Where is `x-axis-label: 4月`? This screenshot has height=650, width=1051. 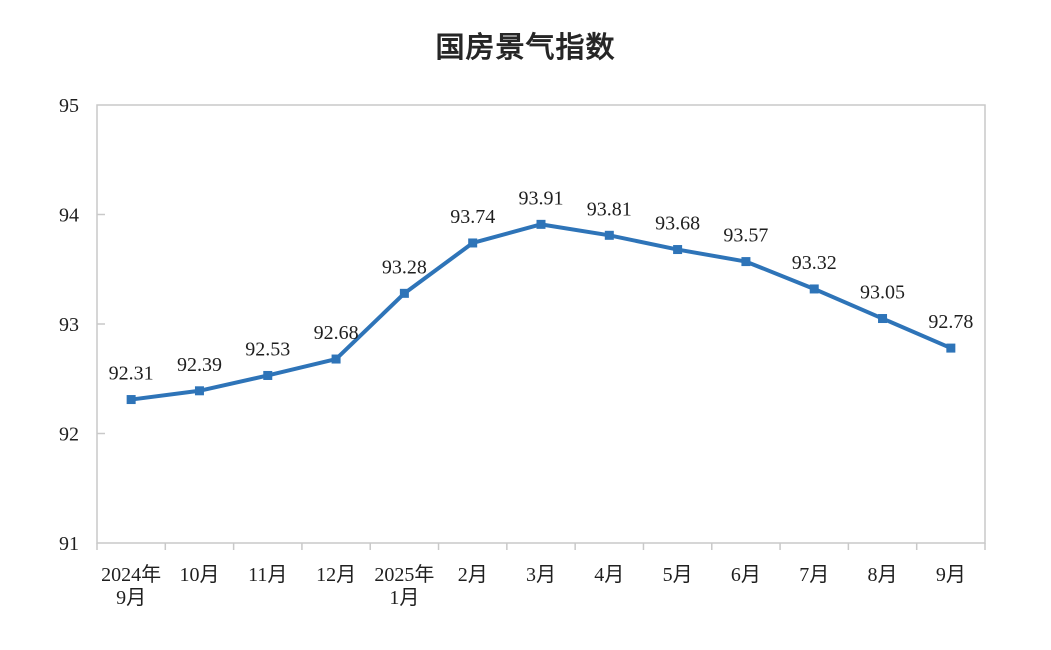 x-axis-label: 4月 is located at coordinates (609, 575).